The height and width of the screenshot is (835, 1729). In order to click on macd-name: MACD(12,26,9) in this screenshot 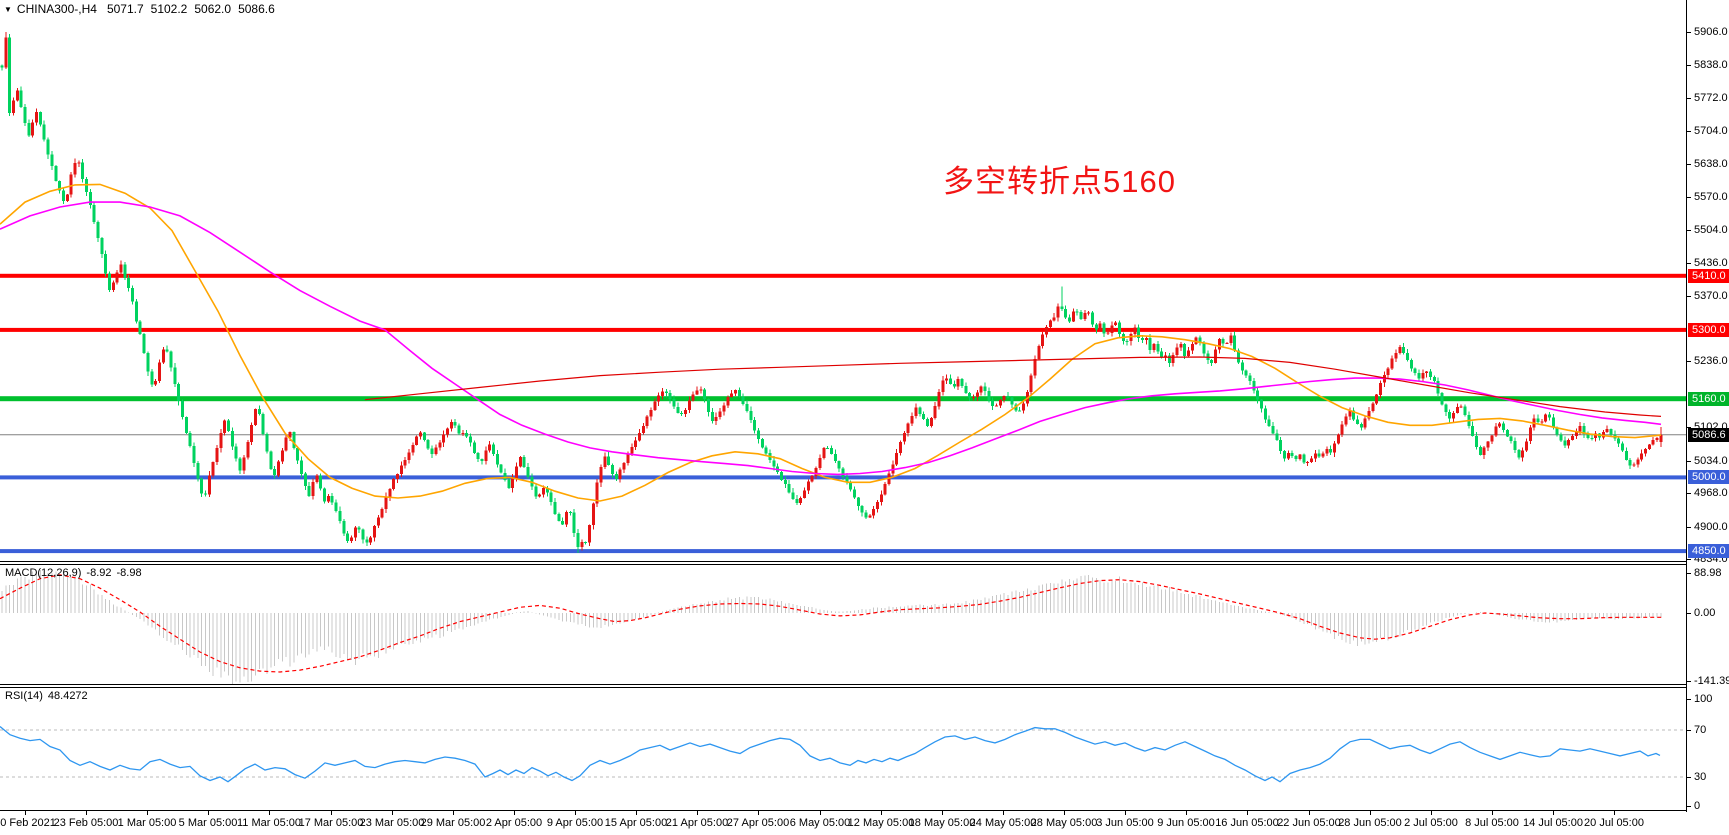, I will do `click(43, 573)`.